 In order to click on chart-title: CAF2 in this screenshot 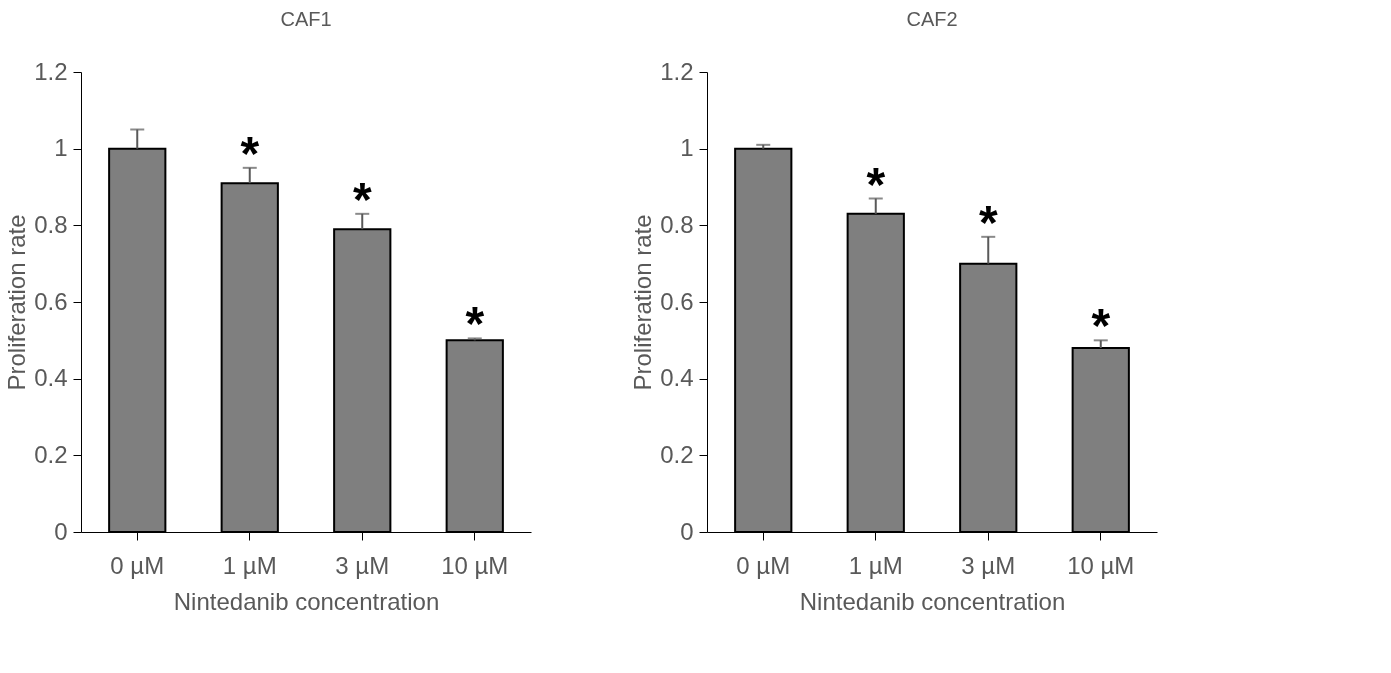, I will do `click(932, 19)`.